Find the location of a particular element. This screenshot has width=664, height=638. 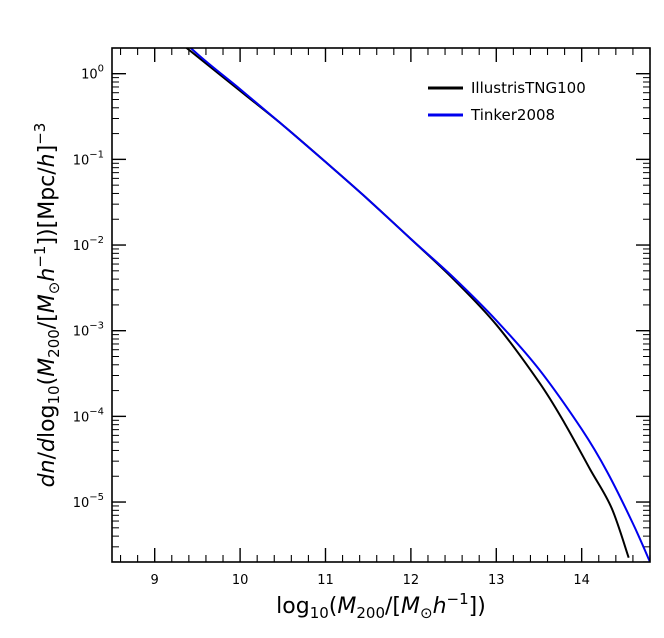

y-tick-label: 10⁻³ is located at coordinates (88, 330).